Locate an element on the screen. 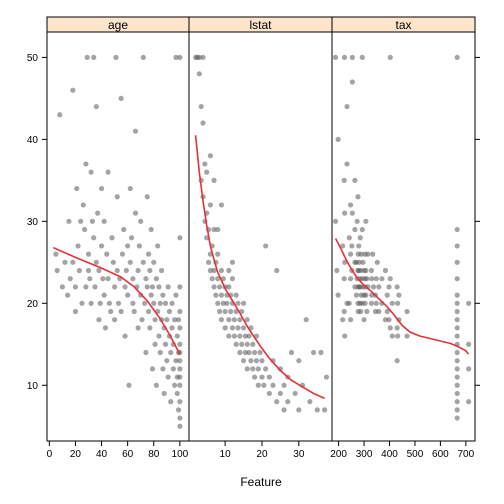 The width and height of the screenshot is (504, 504). x-tick-label: 0 is located at coordinates (50, 454).